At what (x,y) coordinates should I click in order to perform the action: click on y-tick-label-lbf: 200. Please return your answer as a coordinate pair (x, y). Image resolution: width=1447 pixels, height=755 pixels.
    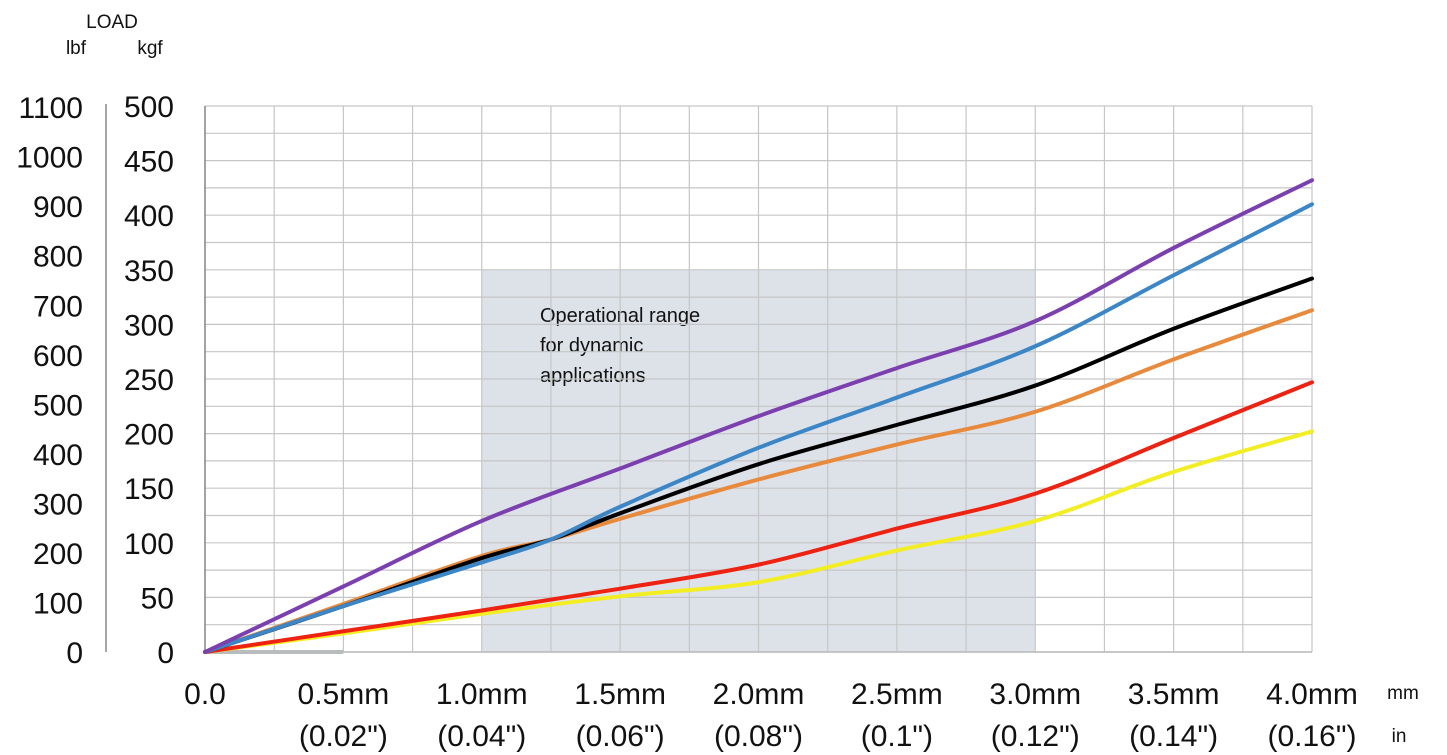
    Looking at the image, I should click on (58, 554).